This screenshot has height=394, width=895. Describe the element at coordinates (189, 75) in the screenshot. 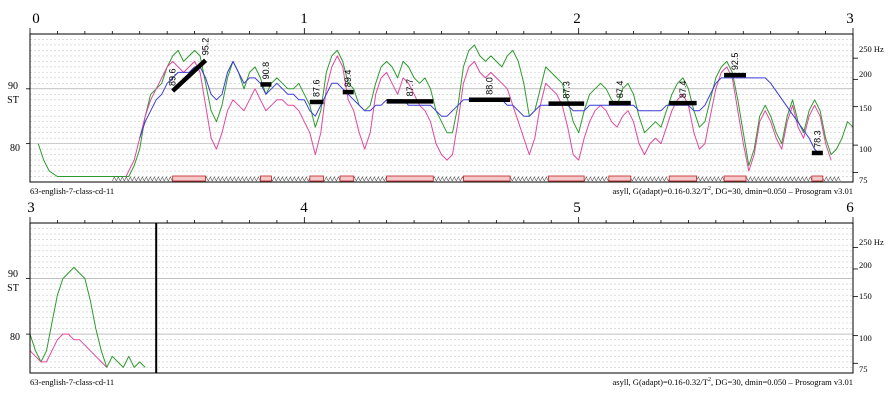

I see `tonal-segment` at that location.